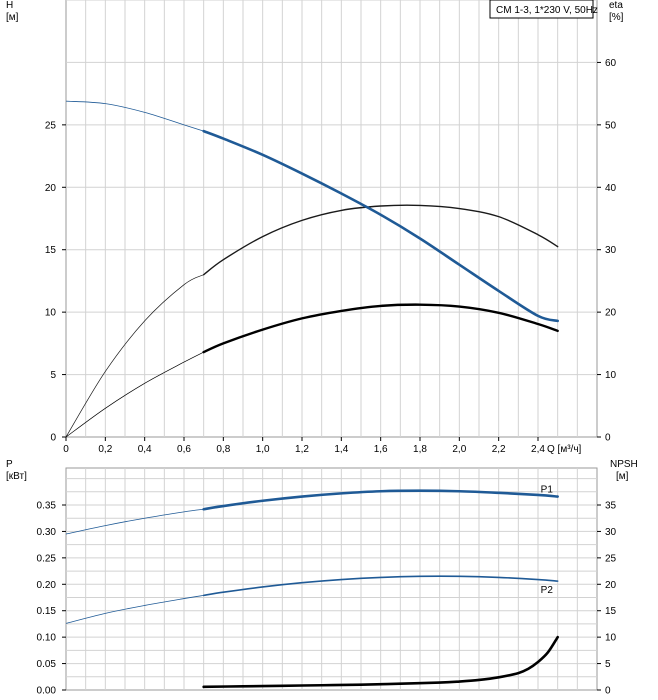 The image size is (658, 700). I want to click on head-curve-thin, so click(134, 116).